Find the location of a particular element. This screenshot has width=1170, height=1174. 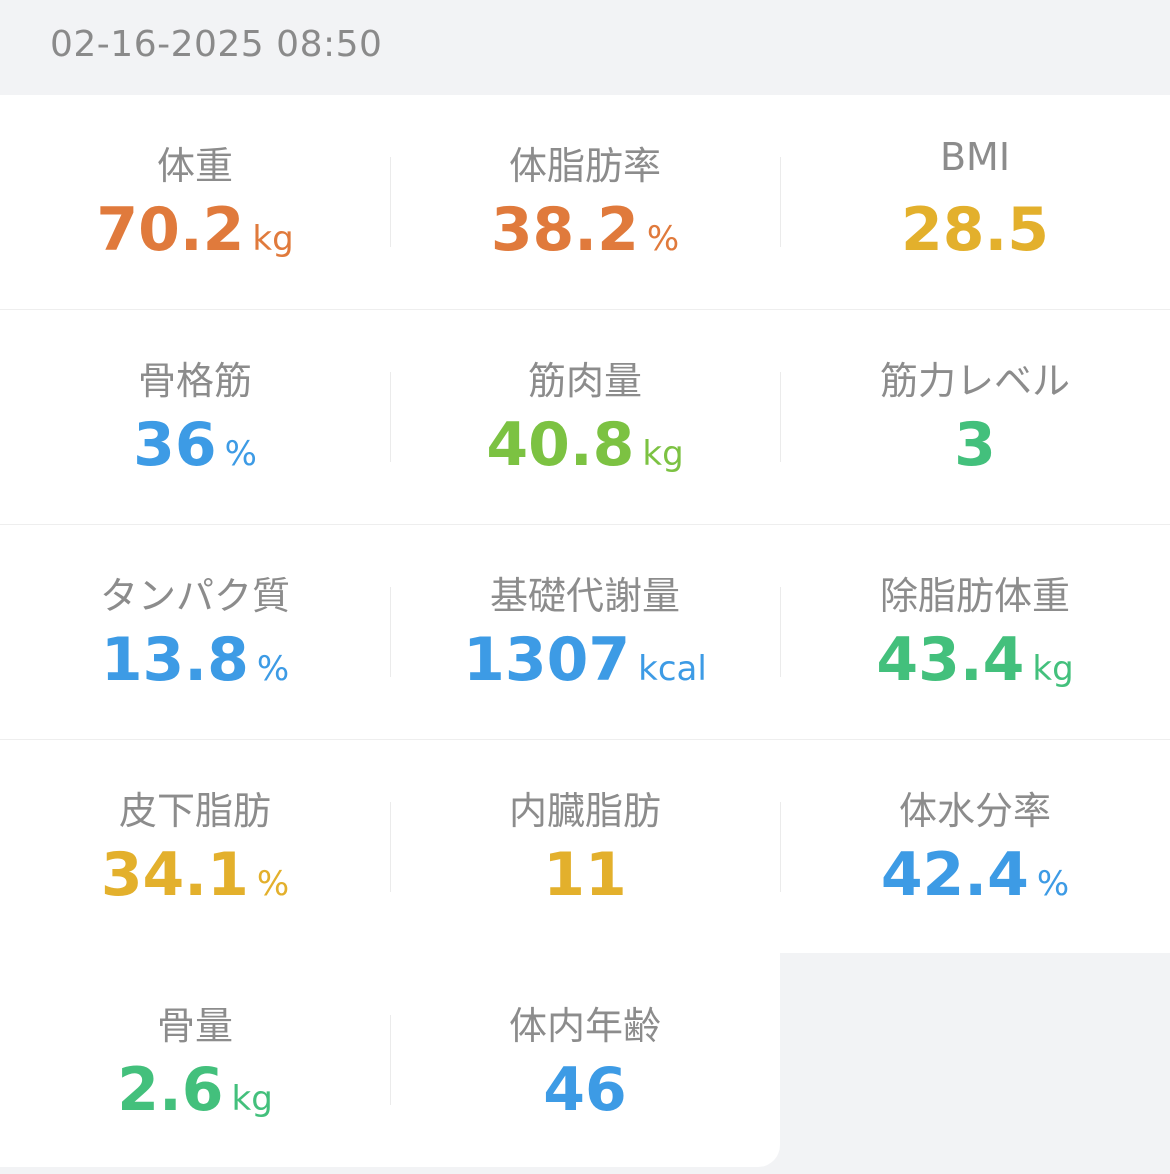

metric-value-wrap: 2.6 kg is located at coordinates (195, 1097).